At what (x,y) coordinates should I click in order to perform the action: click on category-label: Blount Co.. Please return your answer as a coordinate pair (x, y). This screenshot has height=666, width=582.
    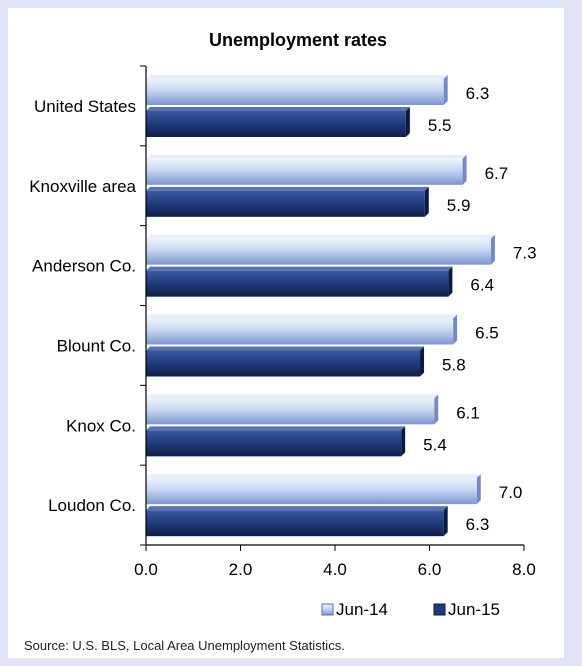
    Looking at the image, I should click on (96, 345).